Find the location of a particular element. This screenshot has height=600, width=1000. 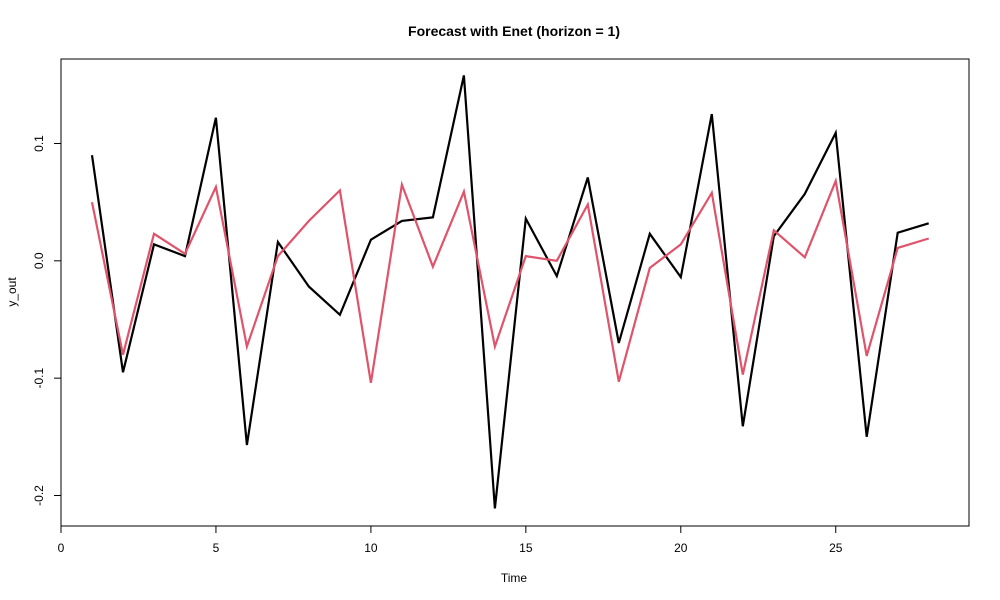

y-tick-label: -0.2 is located at coordinates (39, 495).